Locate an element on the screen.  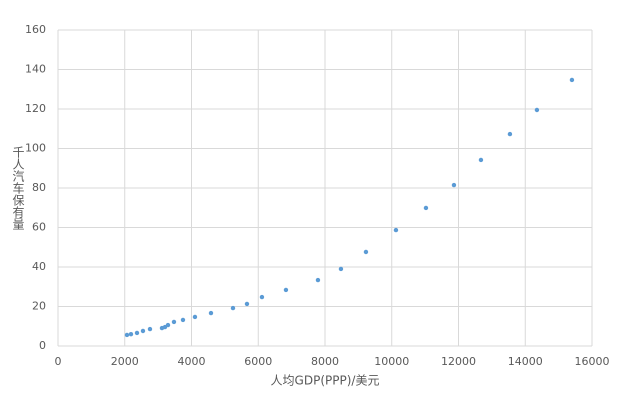
y-tick-label: 80 is located at coordinates (39, 187).